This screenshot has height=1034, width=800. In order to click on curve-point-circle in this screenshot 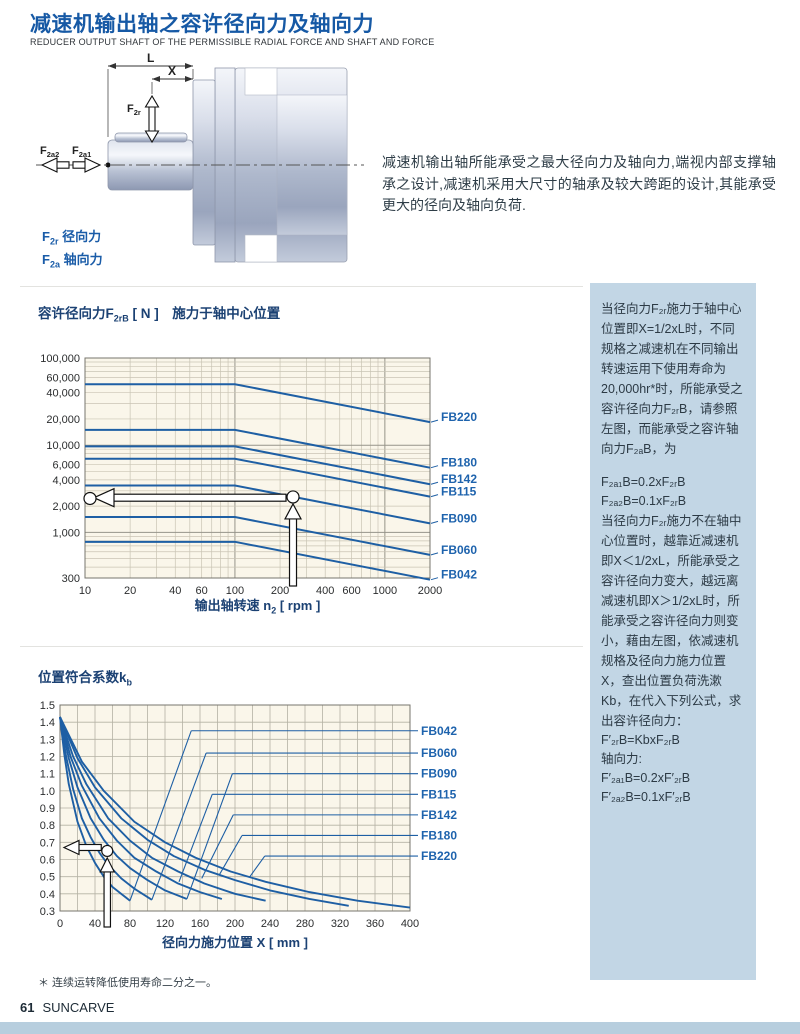, I will do `click(293, 497)`.